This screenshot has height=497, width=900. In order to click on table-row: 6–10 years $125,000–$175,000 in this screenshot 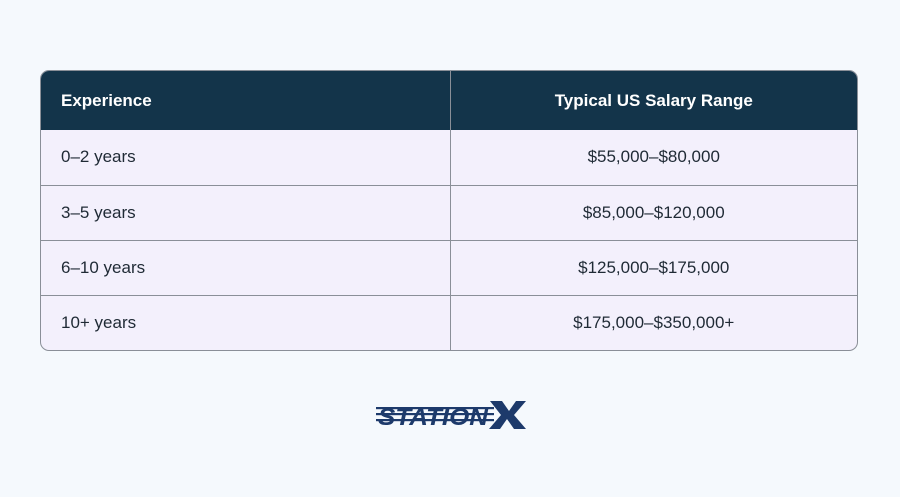, I will do `click(449, 267)`.